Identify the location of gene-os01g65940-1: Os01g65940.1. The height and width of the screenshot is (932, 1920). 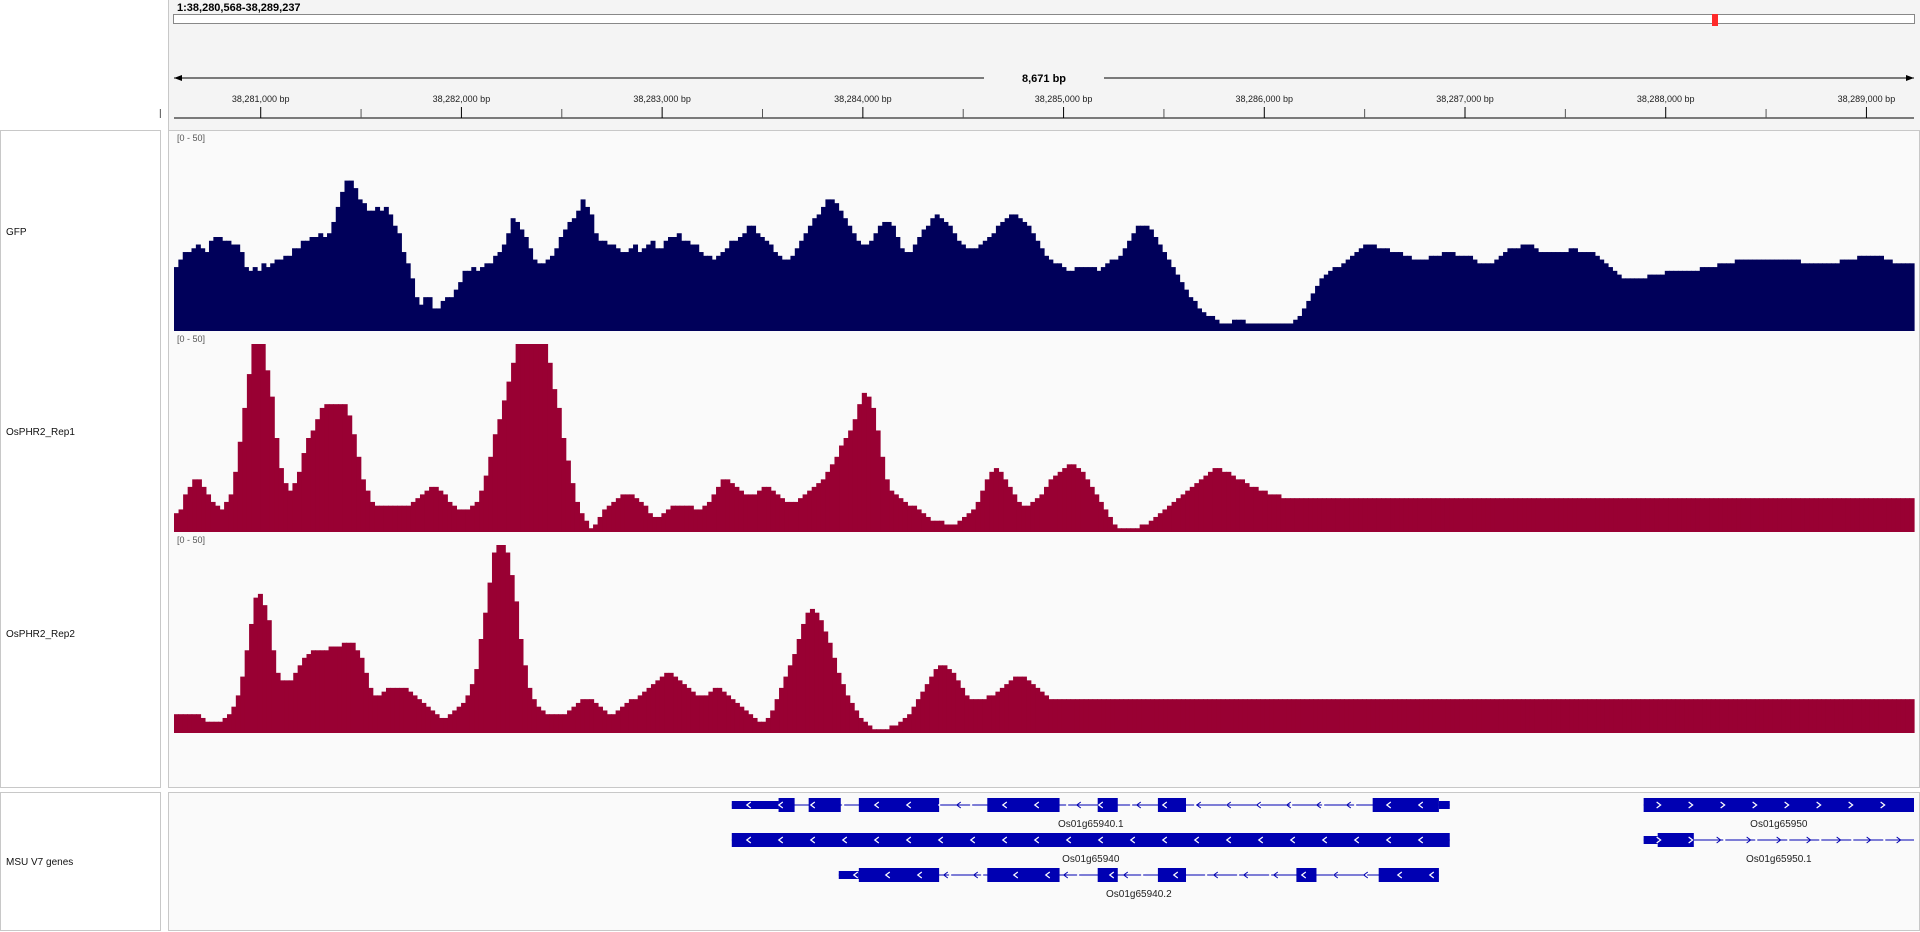
(1090, 814).